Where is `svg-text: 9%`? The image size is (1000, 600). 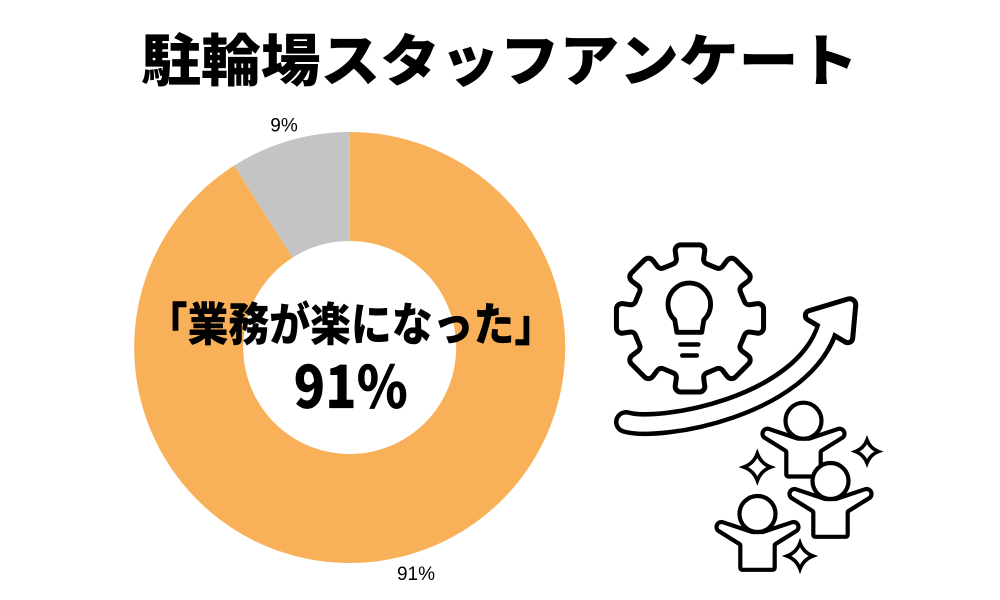 svg-text: 9% is located at coordinates (284, 126).